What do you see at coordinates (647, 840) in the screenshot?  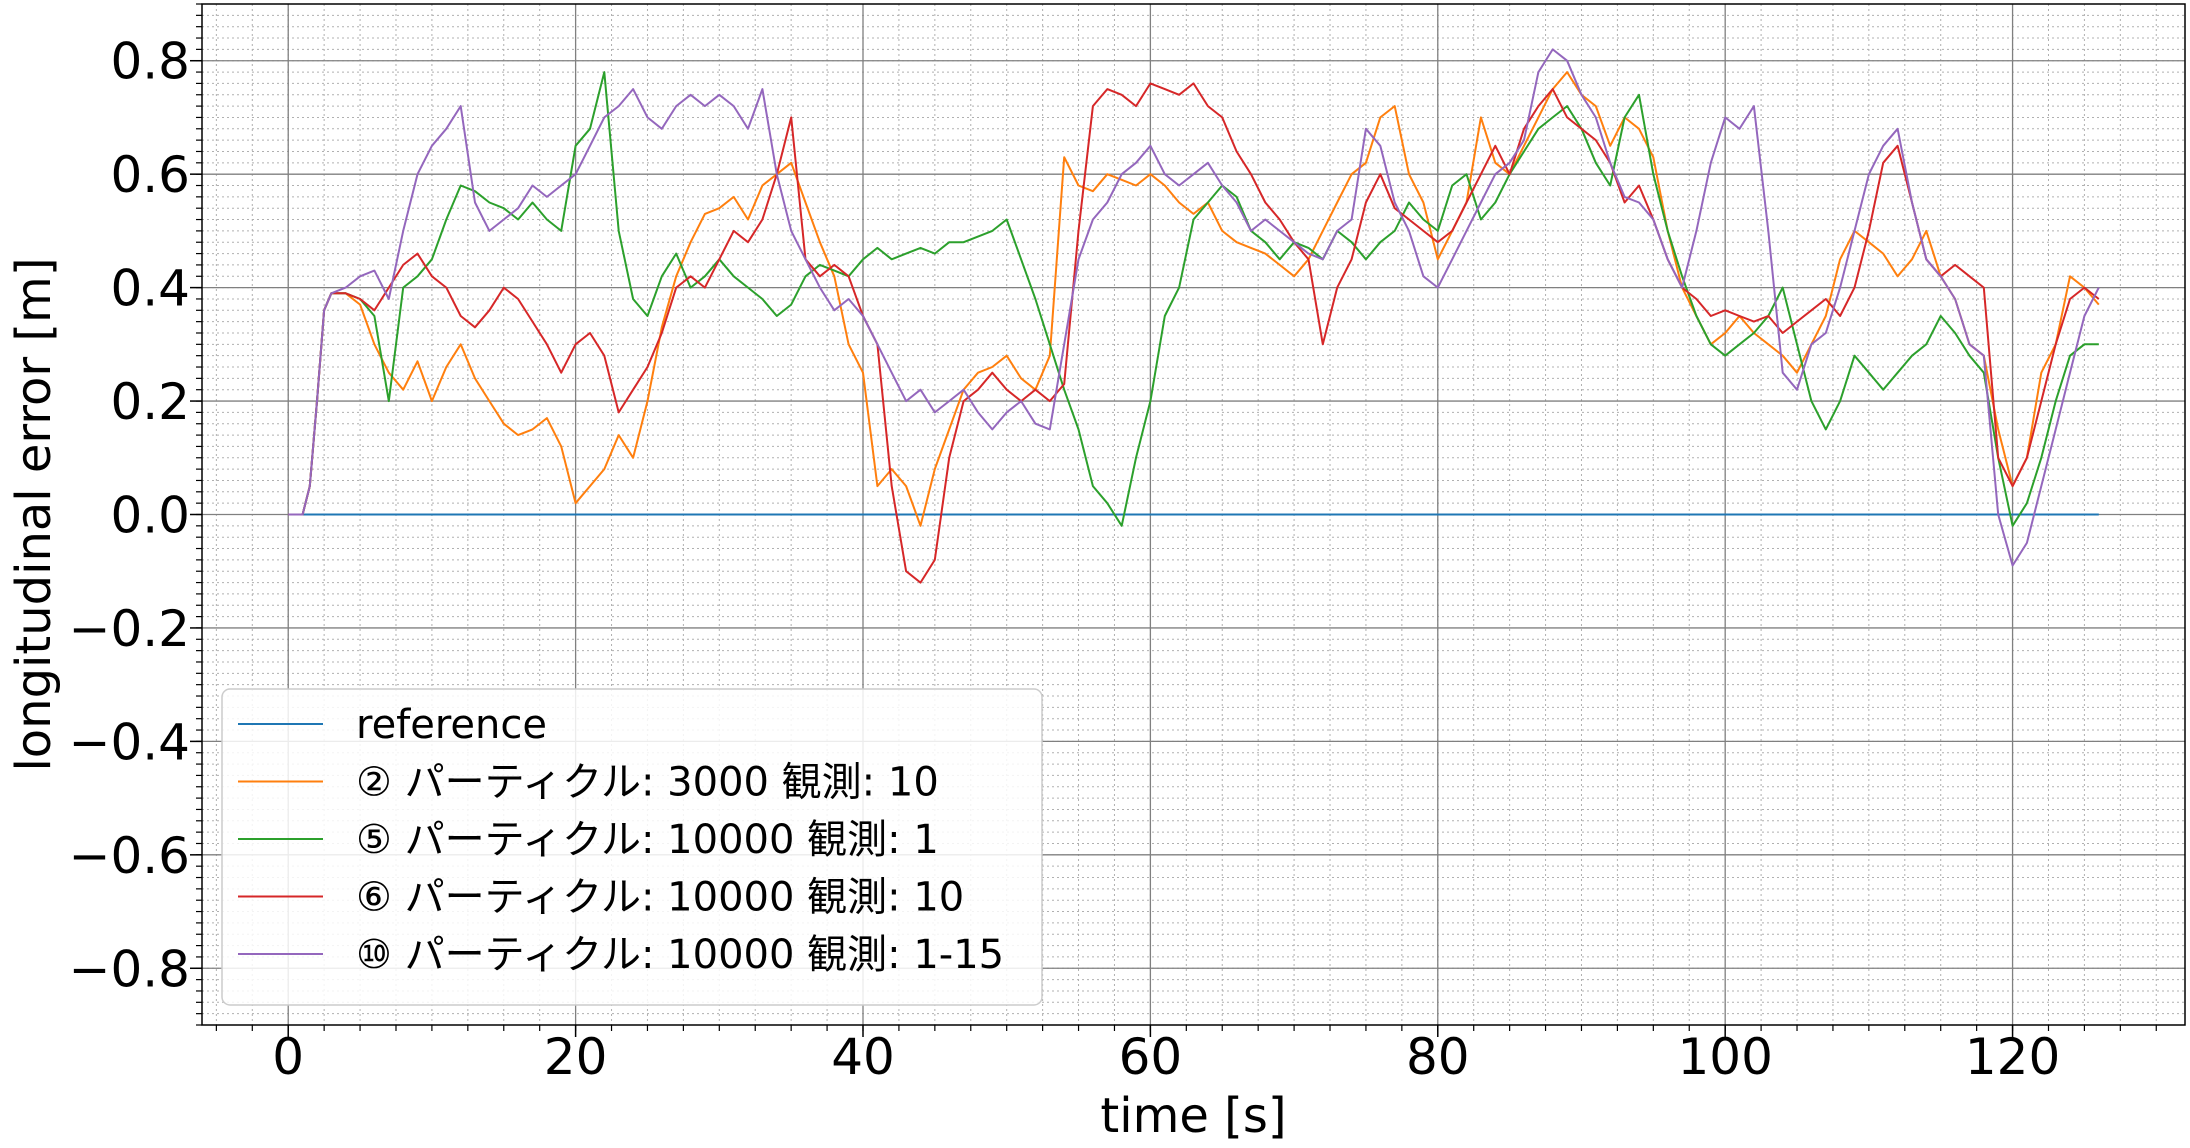 I see `legend-label: ⑤ パーティクル: 10000 観測: 1` at bounding box center [647, 840].